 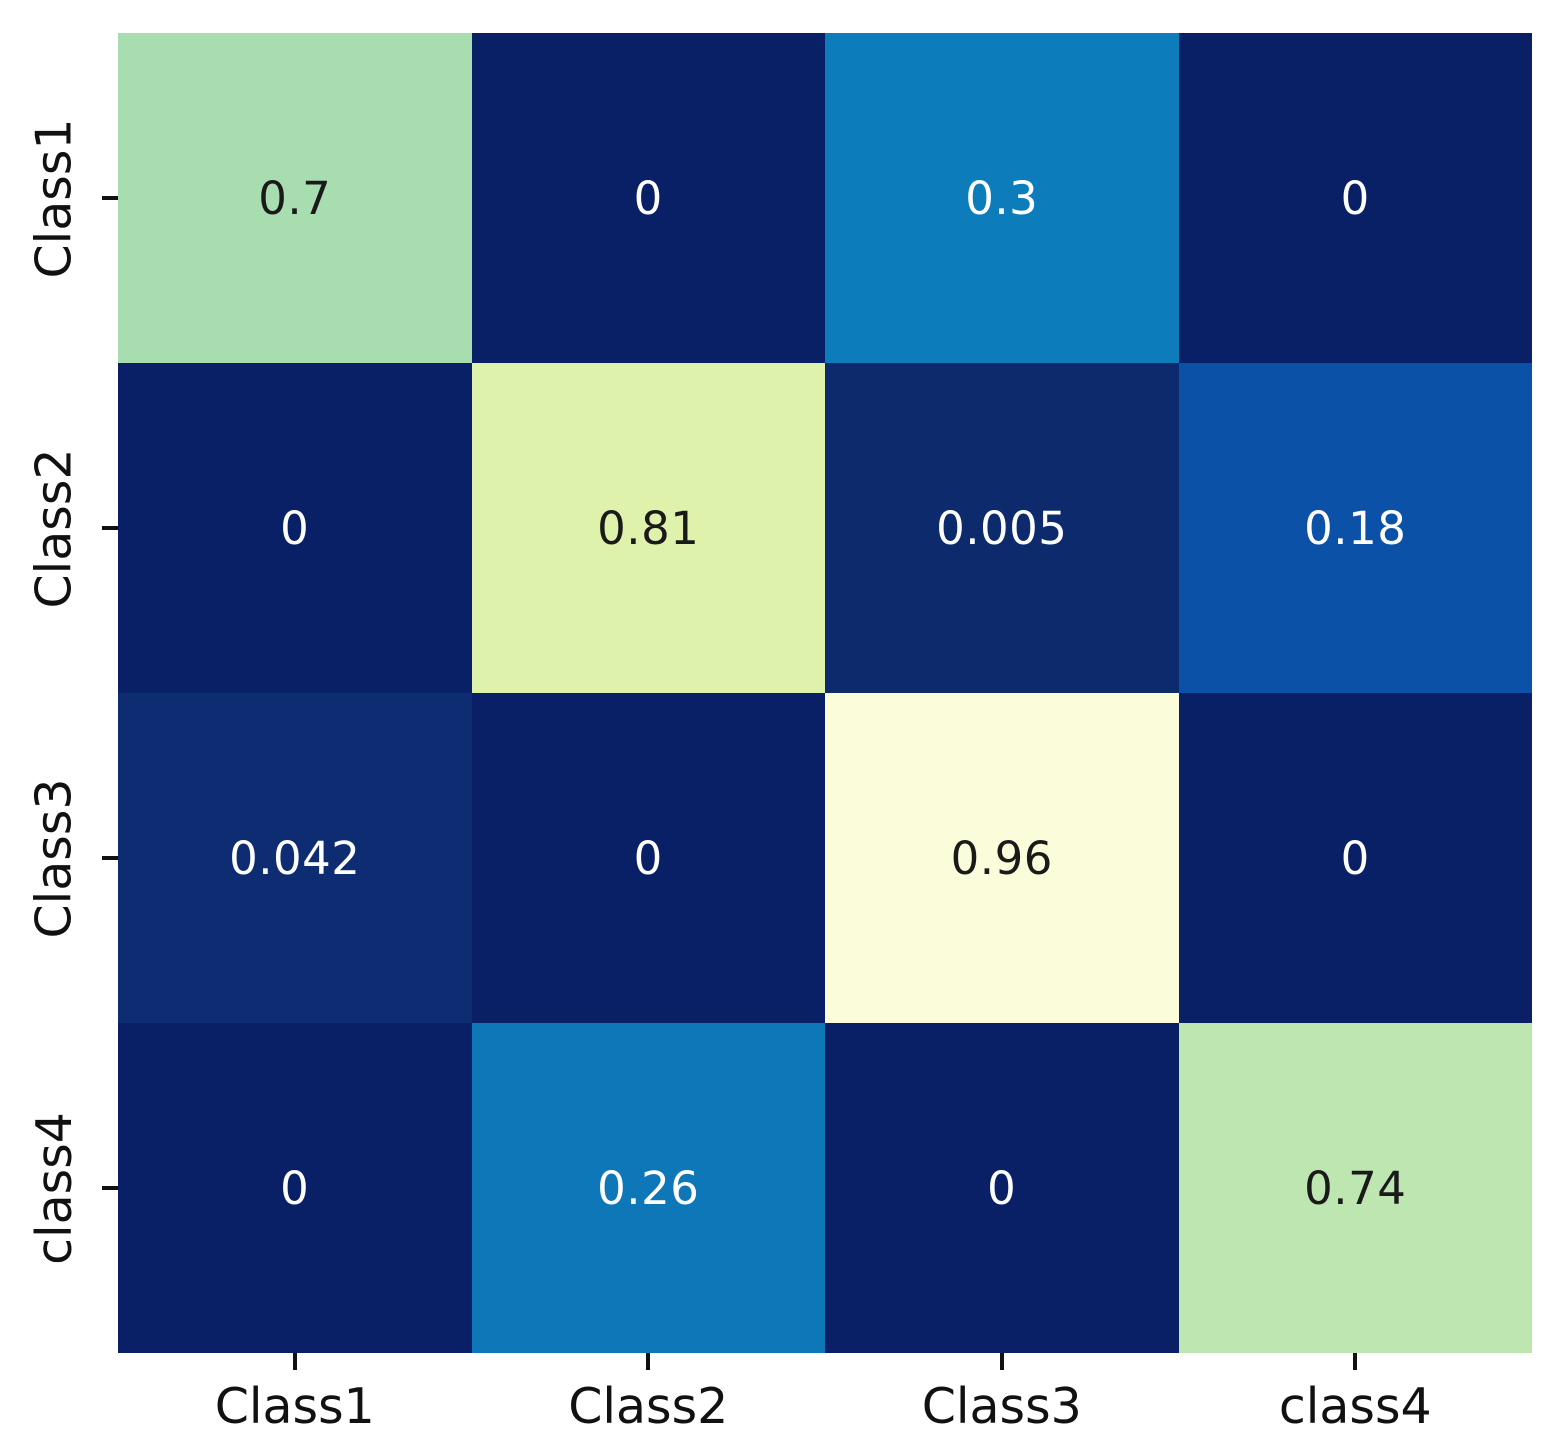 I want to click on cell-value: 0.81, so click(x=648, y=528).